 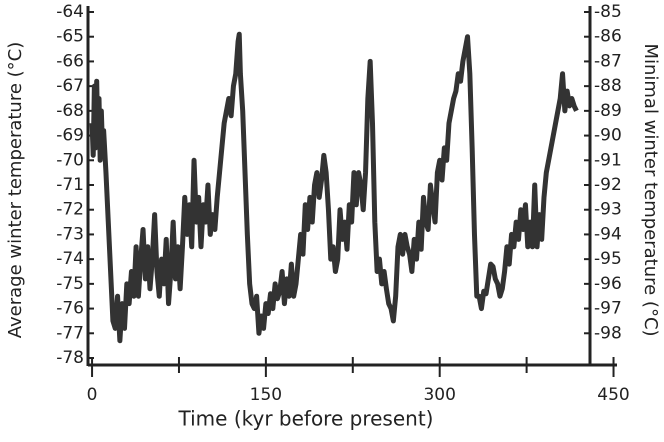 What do you see at coordinates (266, 395) in the screenshot?
I see `x-tick-label: 150` at bounding box center [266, 395].